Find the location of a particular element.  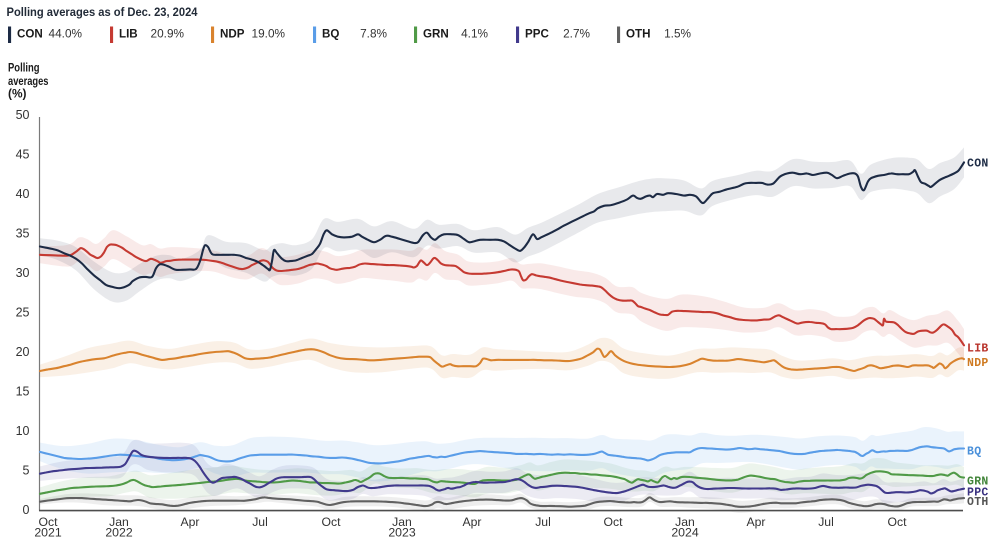

svg-text: 45 is located at coordinates (23, 155).